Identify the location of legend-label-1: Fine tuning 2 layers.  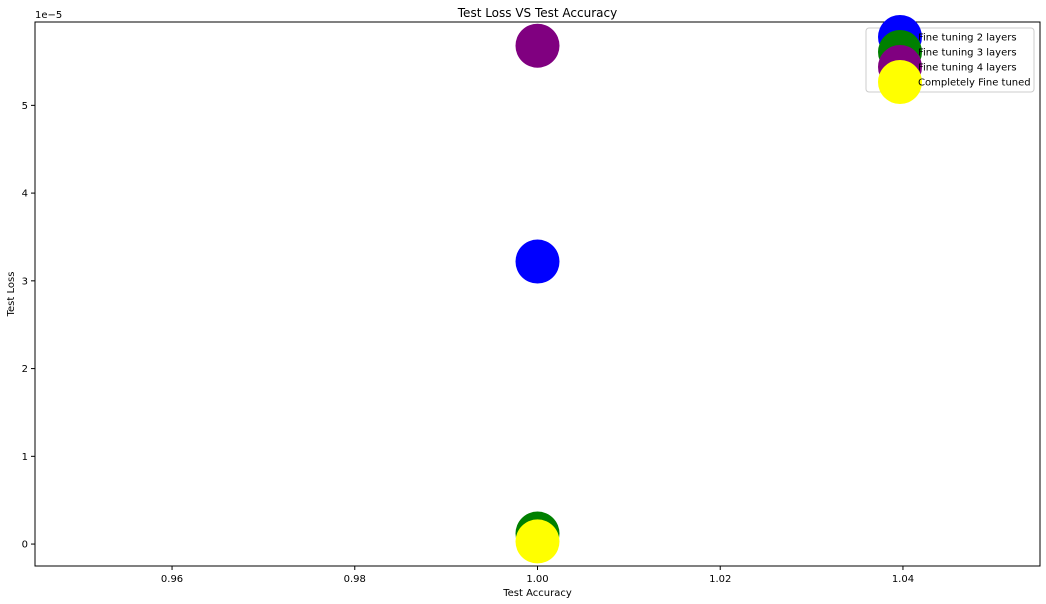
(967, 38).